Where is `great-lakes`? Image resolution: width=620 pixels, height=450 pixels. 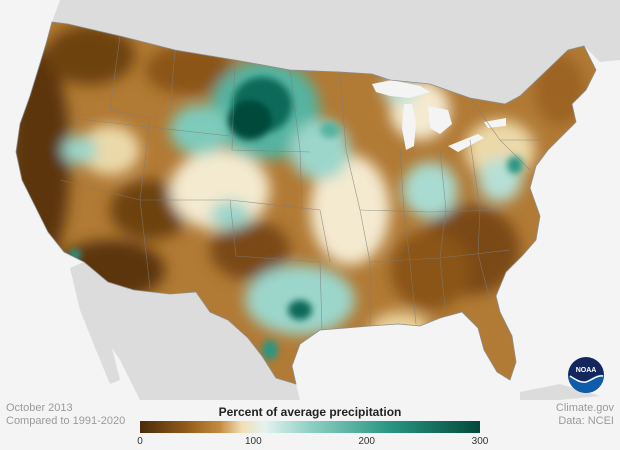
great-lakes is located at coordinates (439, 116).